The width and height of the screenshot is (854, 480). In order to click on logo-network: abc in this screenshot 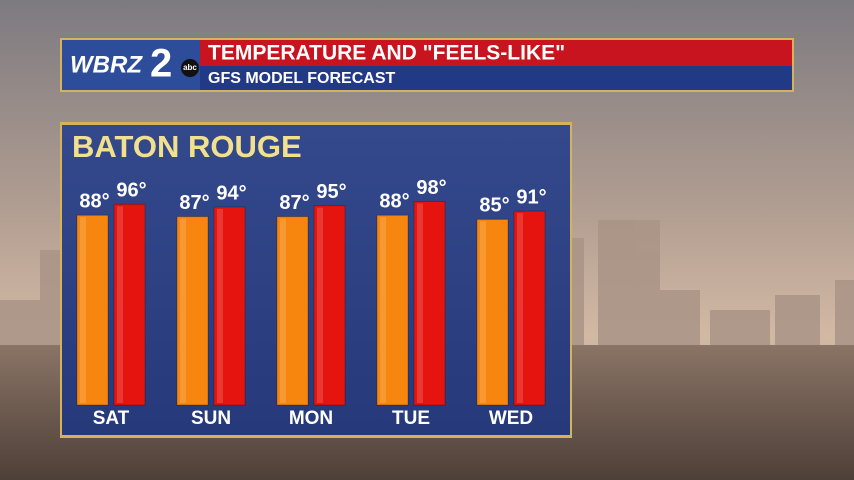, I will do `click(190, 67)`.